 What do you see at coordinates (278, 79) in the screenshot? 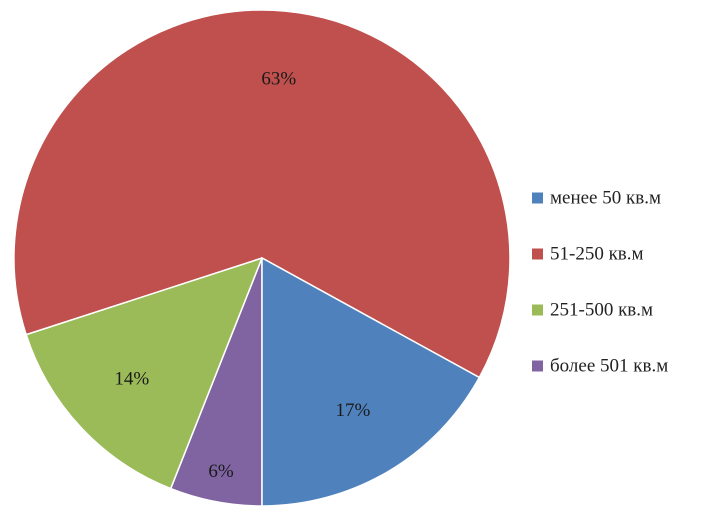
I see `data-label: 63%` at bounding box center [278, 79].